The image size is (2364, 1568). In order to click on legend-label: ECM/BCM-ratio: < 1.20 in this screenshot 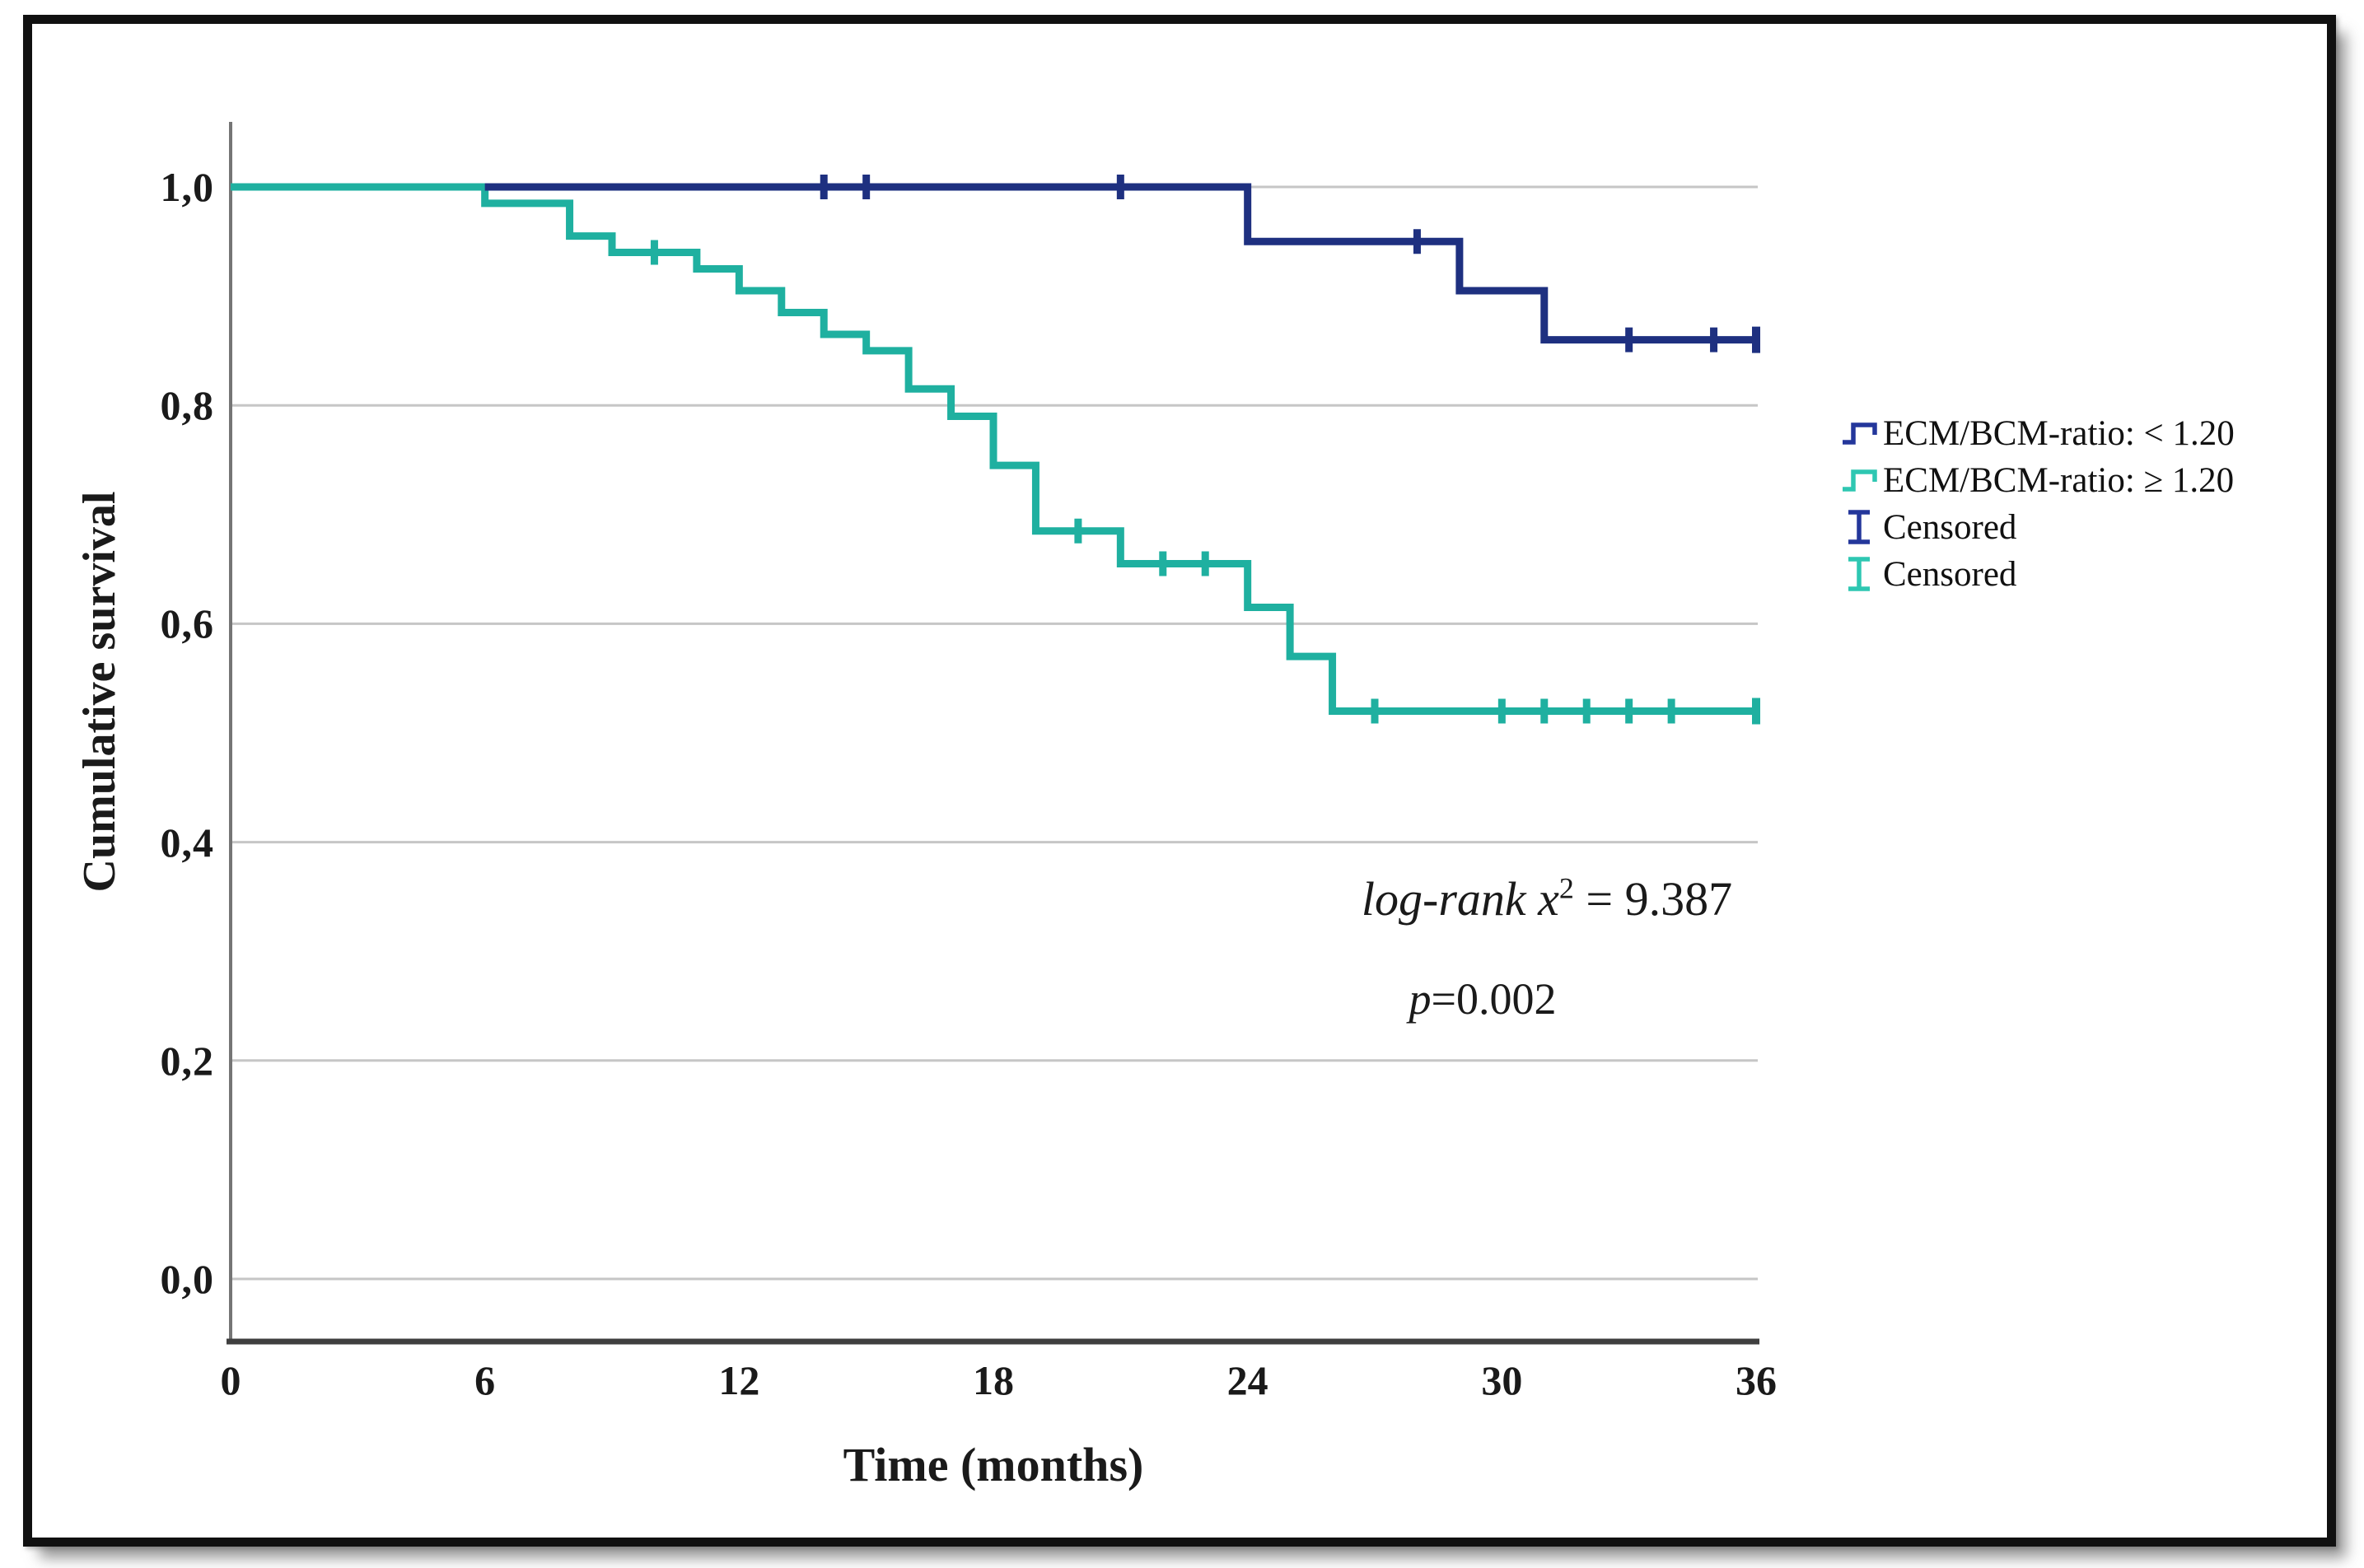, I will do `click(2059, 433)`.